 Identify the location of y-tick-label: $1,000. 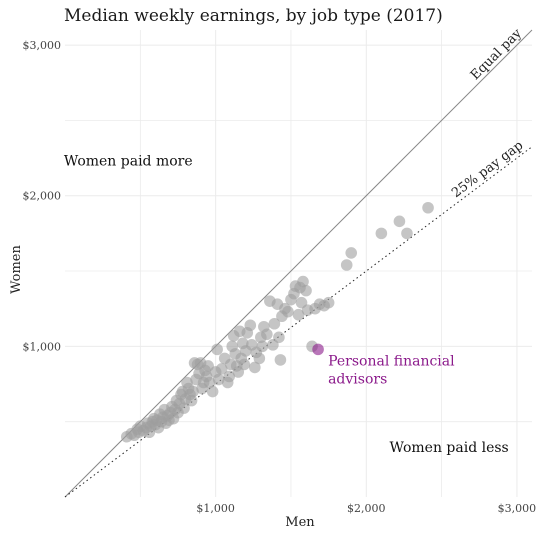
(42, 346).